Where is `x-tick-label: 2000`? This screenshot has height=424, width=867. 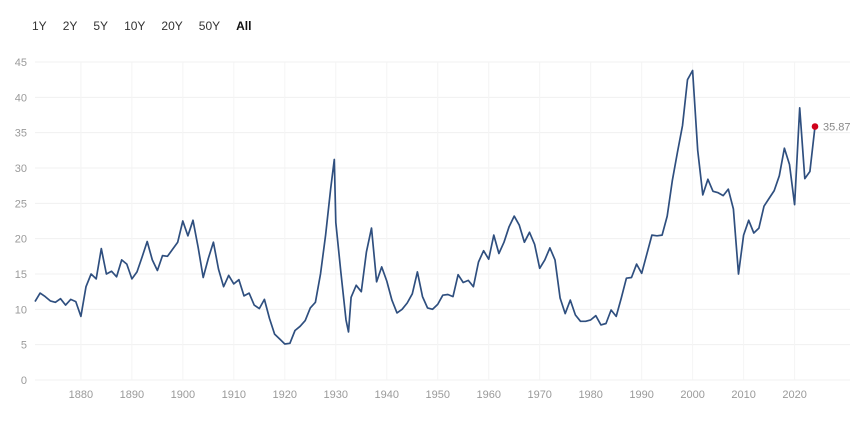 x-tick-label: 2000 is located at coordinates (692, 395).